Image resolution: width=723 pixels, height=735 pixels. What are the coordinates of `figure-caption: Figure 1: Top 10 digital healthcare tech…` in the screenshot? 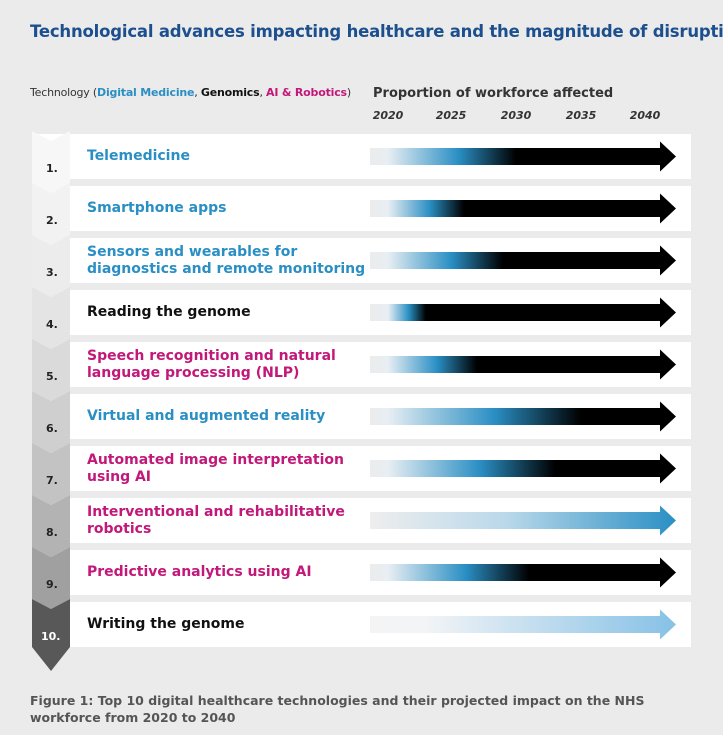 It's located at (337, 709).